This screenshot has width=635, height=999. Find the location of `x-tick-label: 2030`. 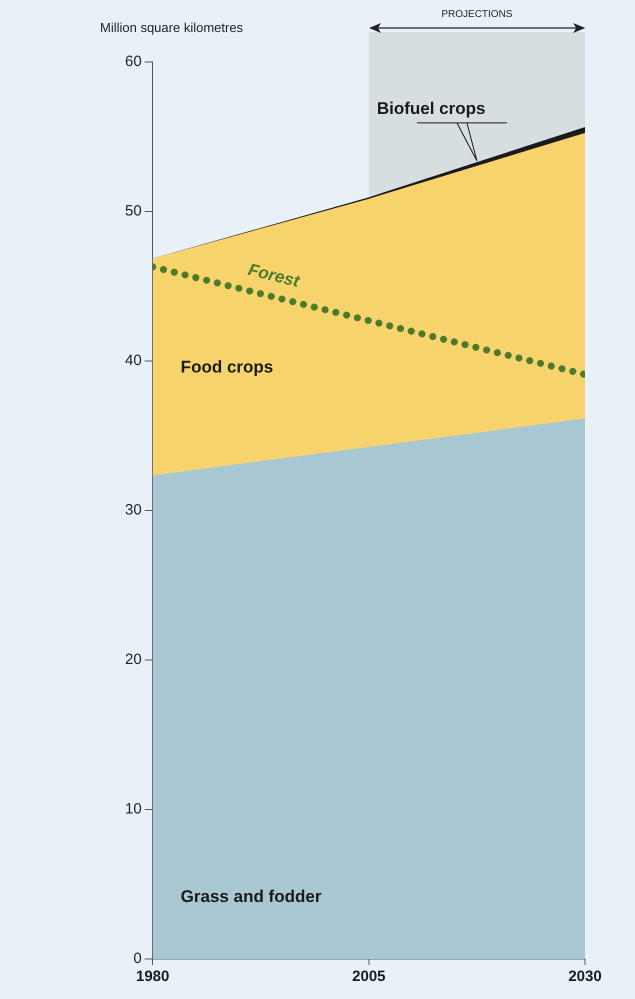

x-tick-label: 2030 is located at coordinates (585, 977).